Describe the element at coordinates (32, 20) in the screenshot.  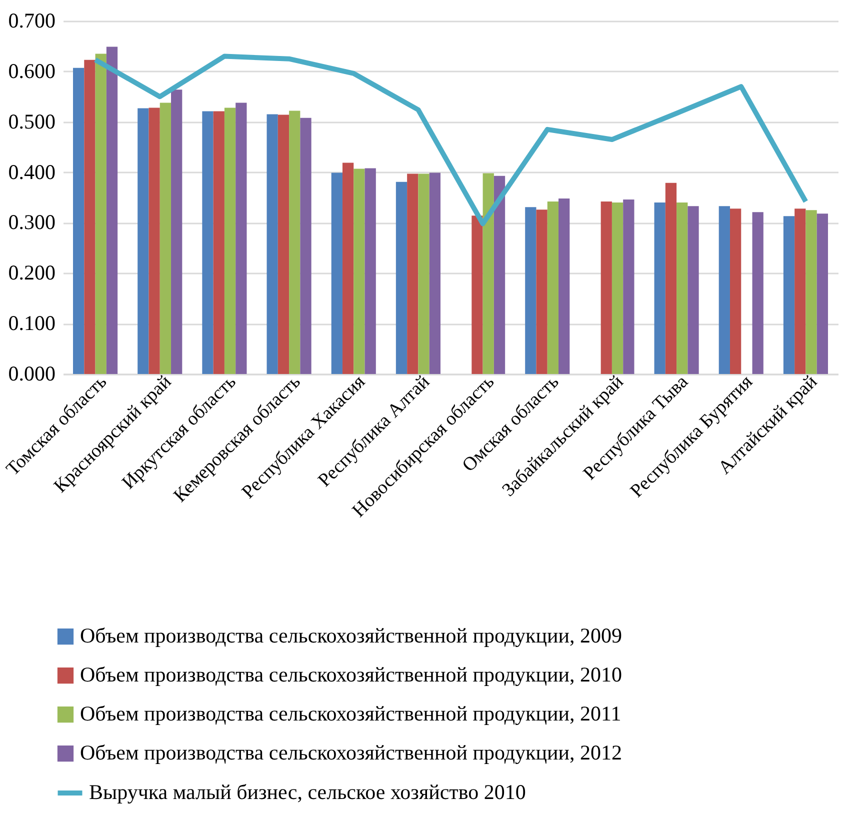
I see `y-tick-label: 0.700` at that location.